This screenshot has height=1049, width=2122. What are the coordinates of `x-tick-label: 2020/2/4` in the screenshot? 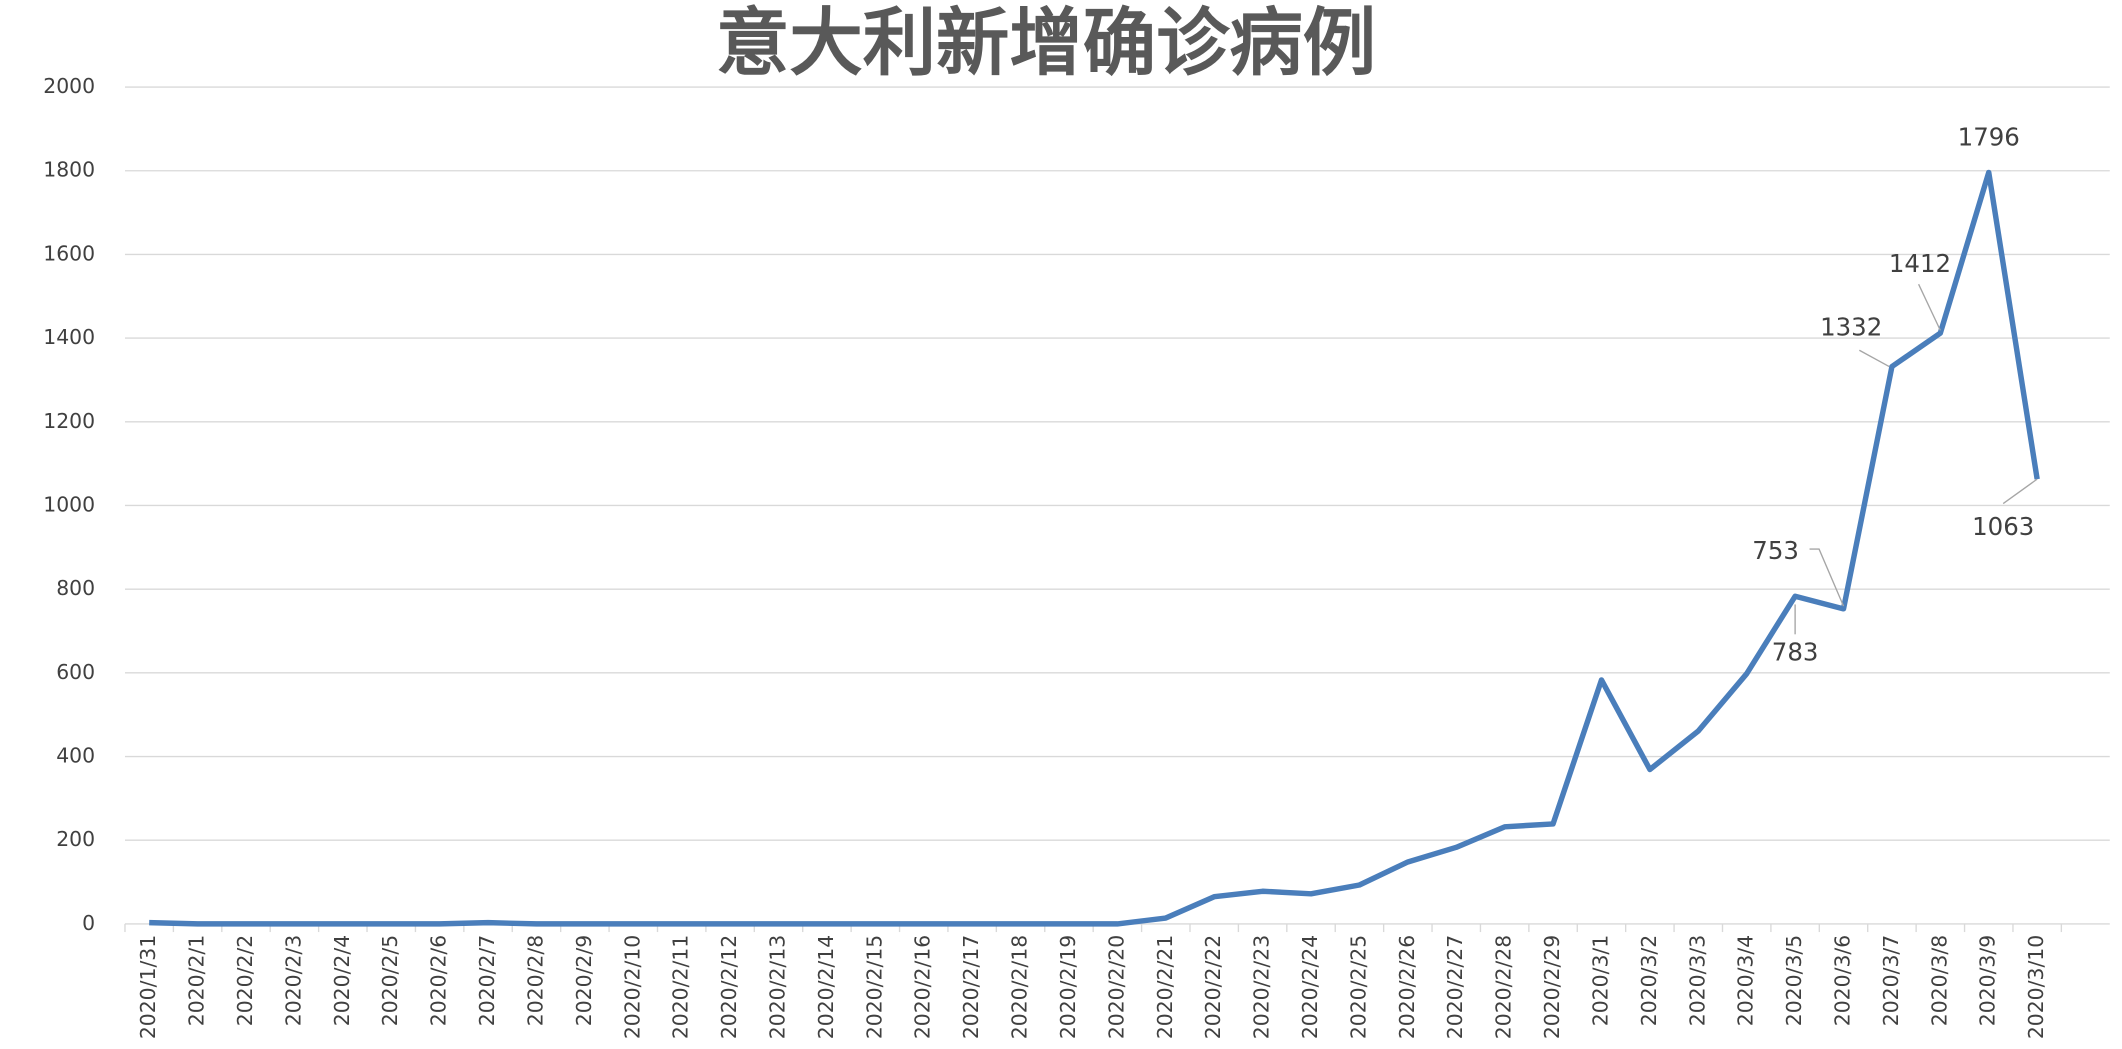 It's located at (342, 980).